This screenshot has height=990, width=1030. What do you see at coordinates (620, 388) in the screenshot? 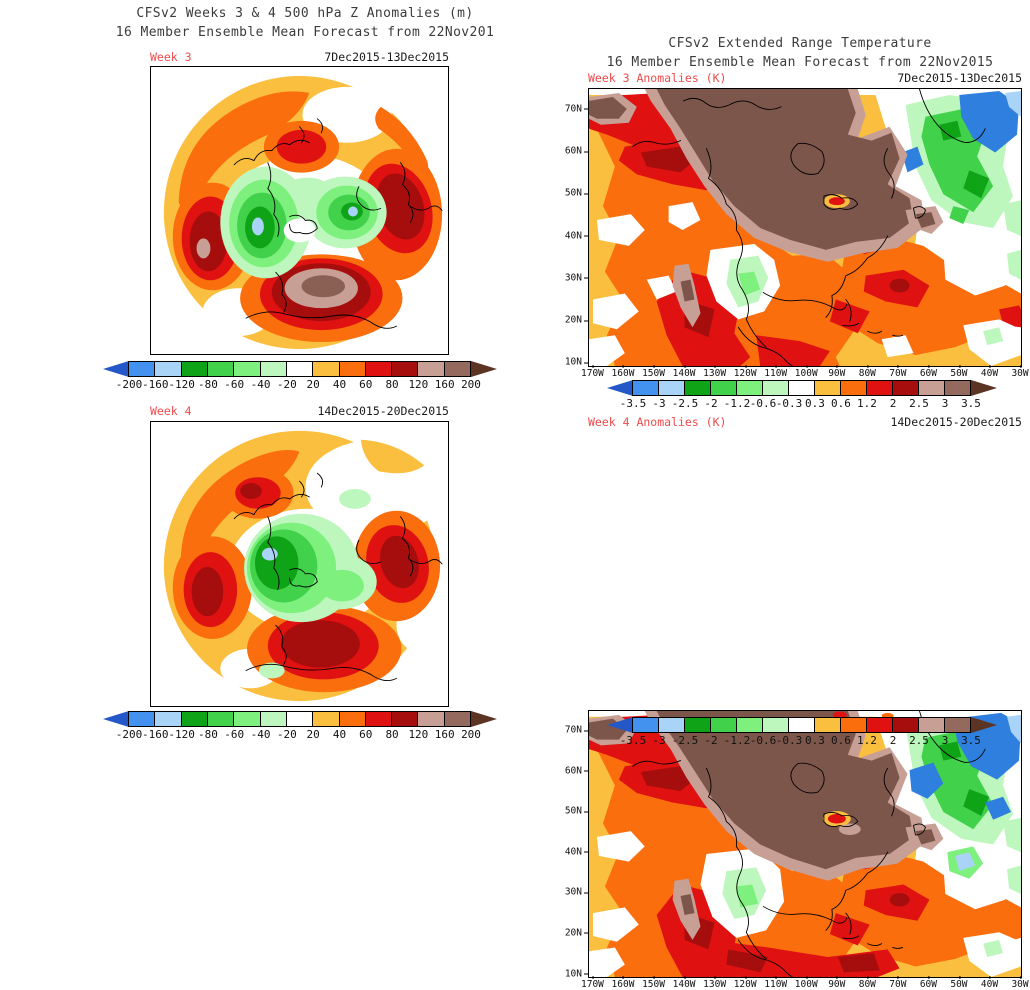
I see `colorbar-left-arrow` at bounding box center [620, 388].